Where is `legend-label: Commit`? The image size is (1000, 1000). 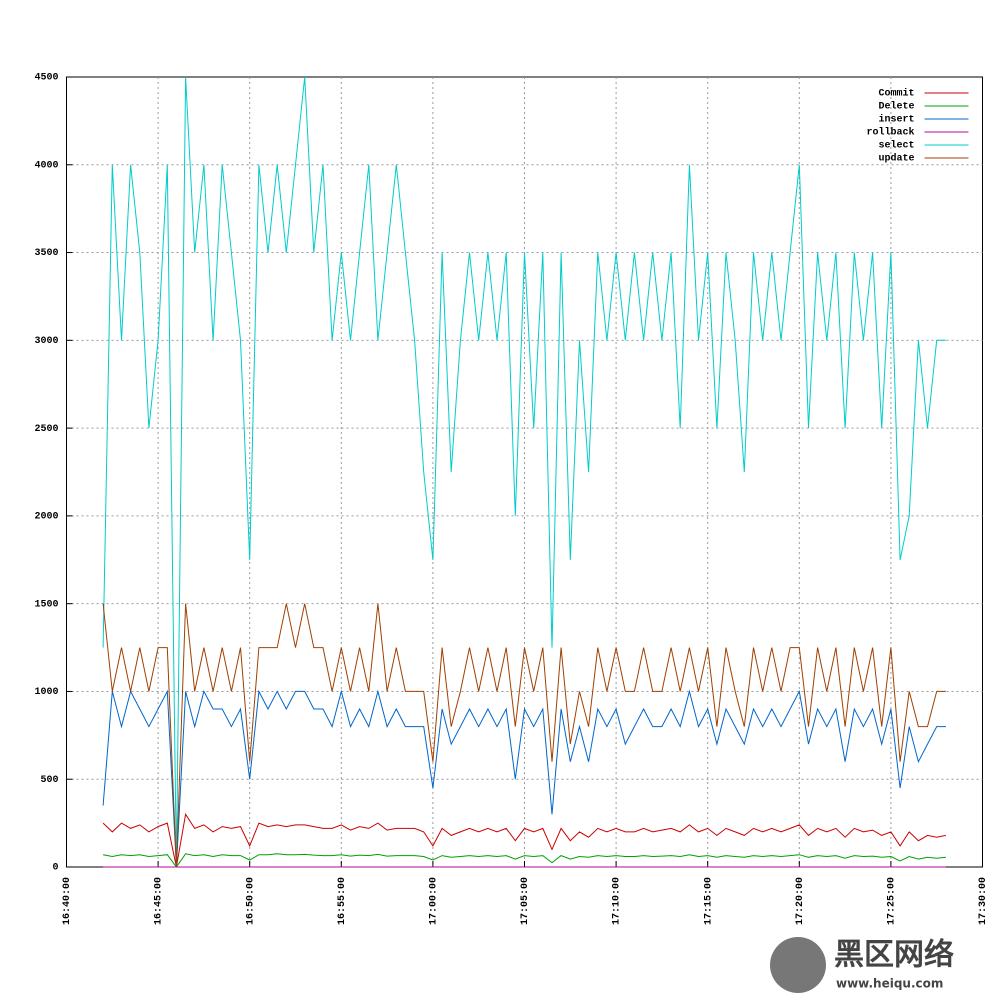
legend-label: Commit is located at coordinates (896, 94).